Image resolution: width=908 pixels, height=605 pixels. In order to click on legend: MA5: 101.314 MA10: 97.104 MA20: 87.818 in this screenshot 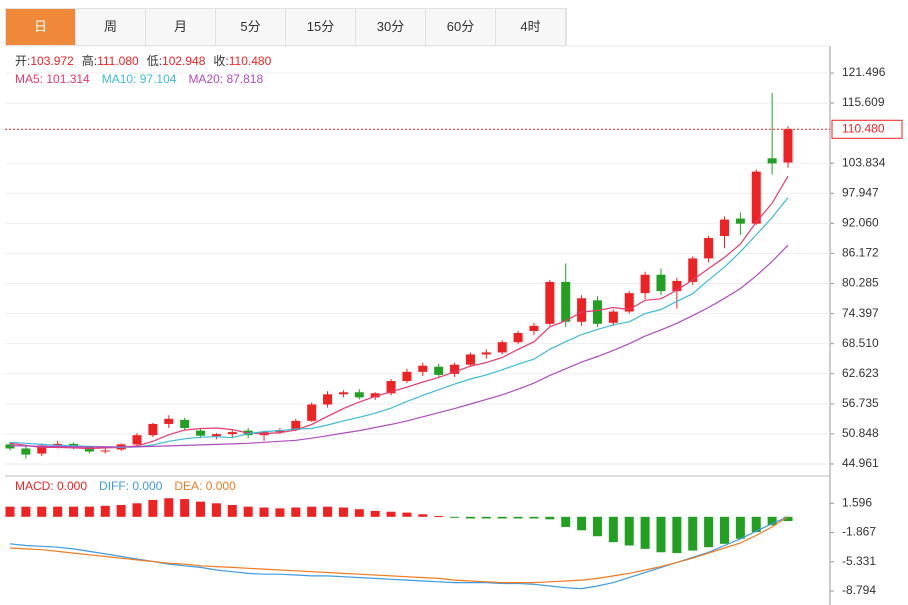, I will do `click(139, 79)`.